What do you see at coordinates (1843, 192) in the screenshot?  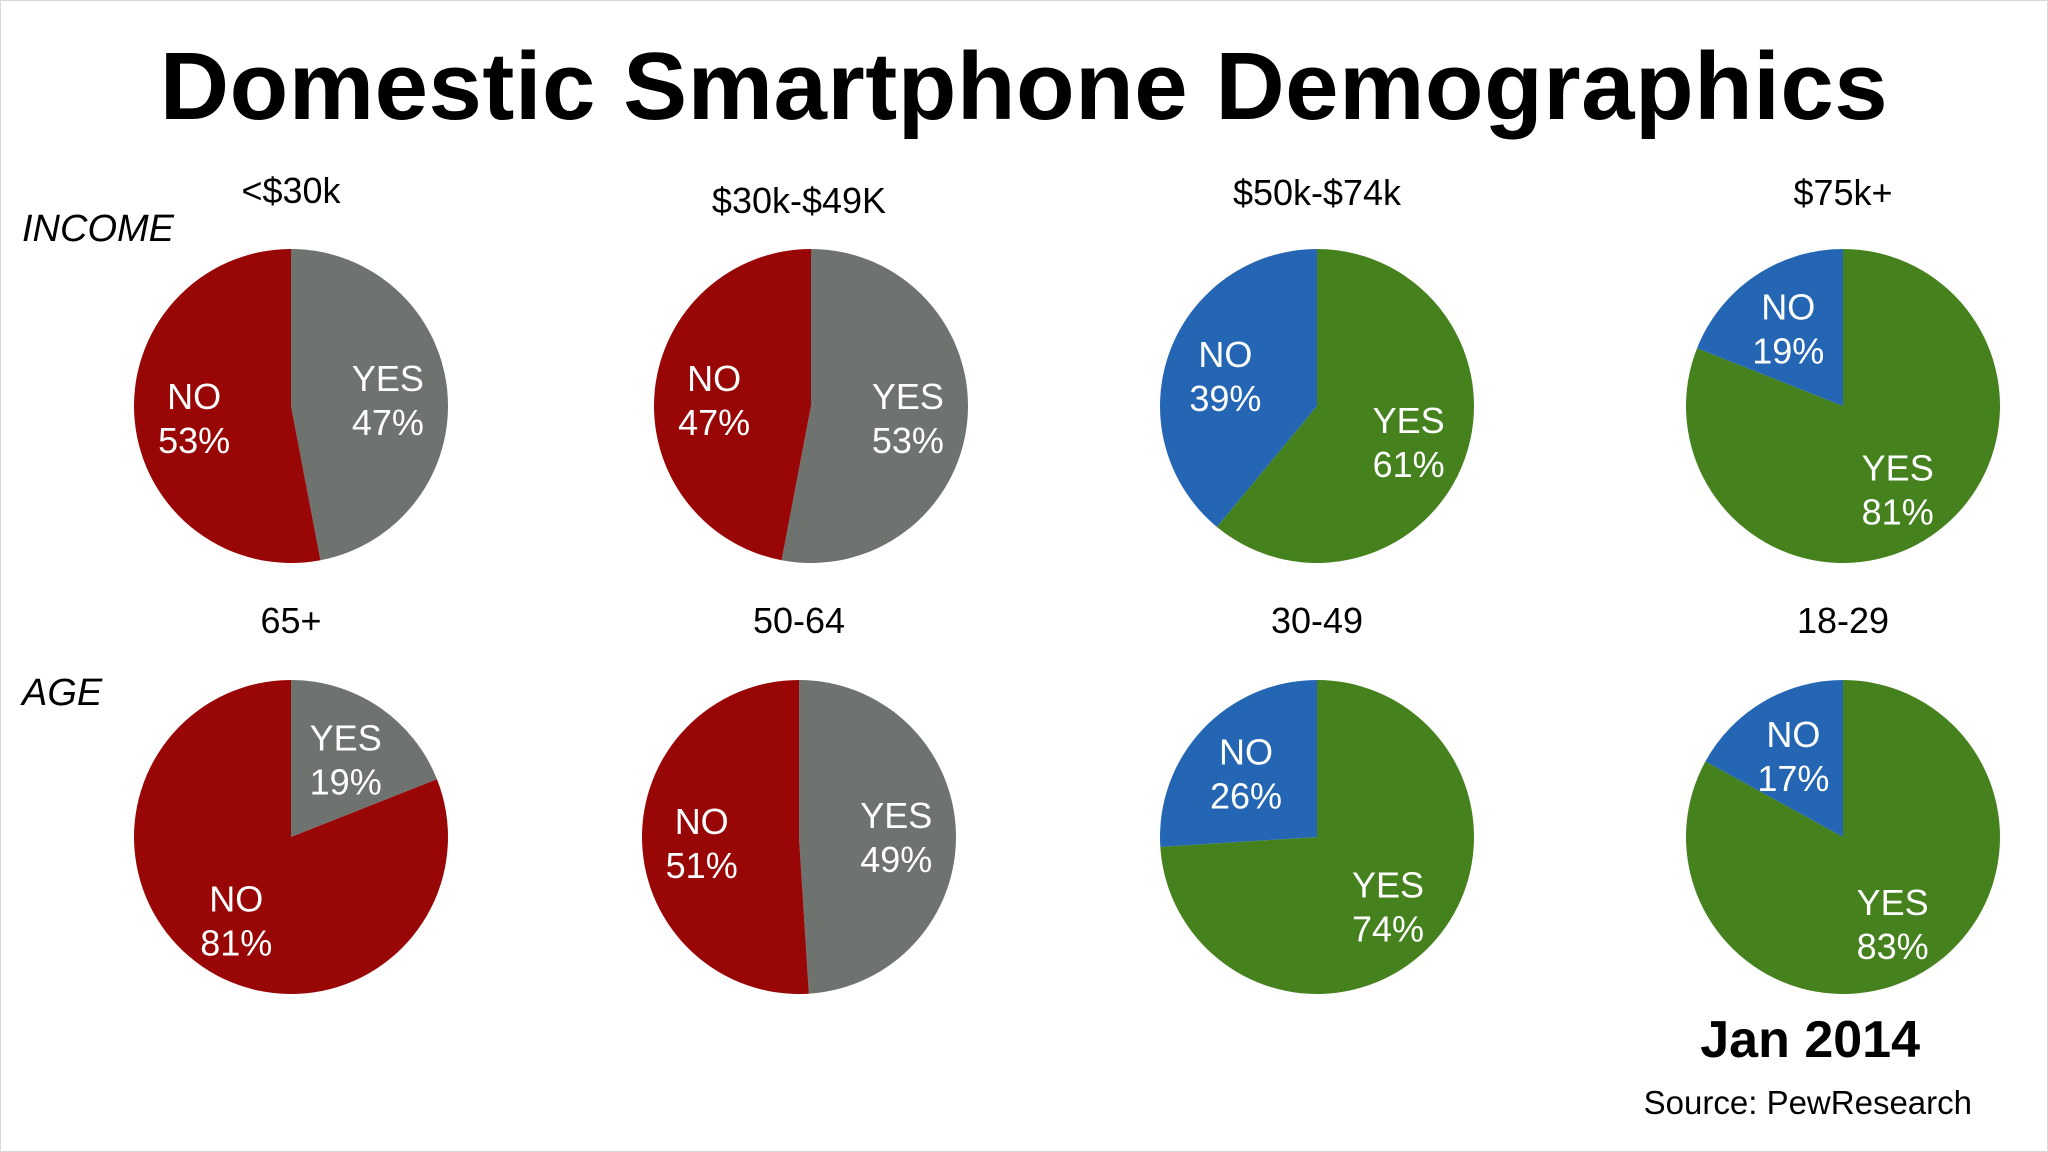 I see `chart-title-income-4: $75k+` at bounding box center [1843, 192].